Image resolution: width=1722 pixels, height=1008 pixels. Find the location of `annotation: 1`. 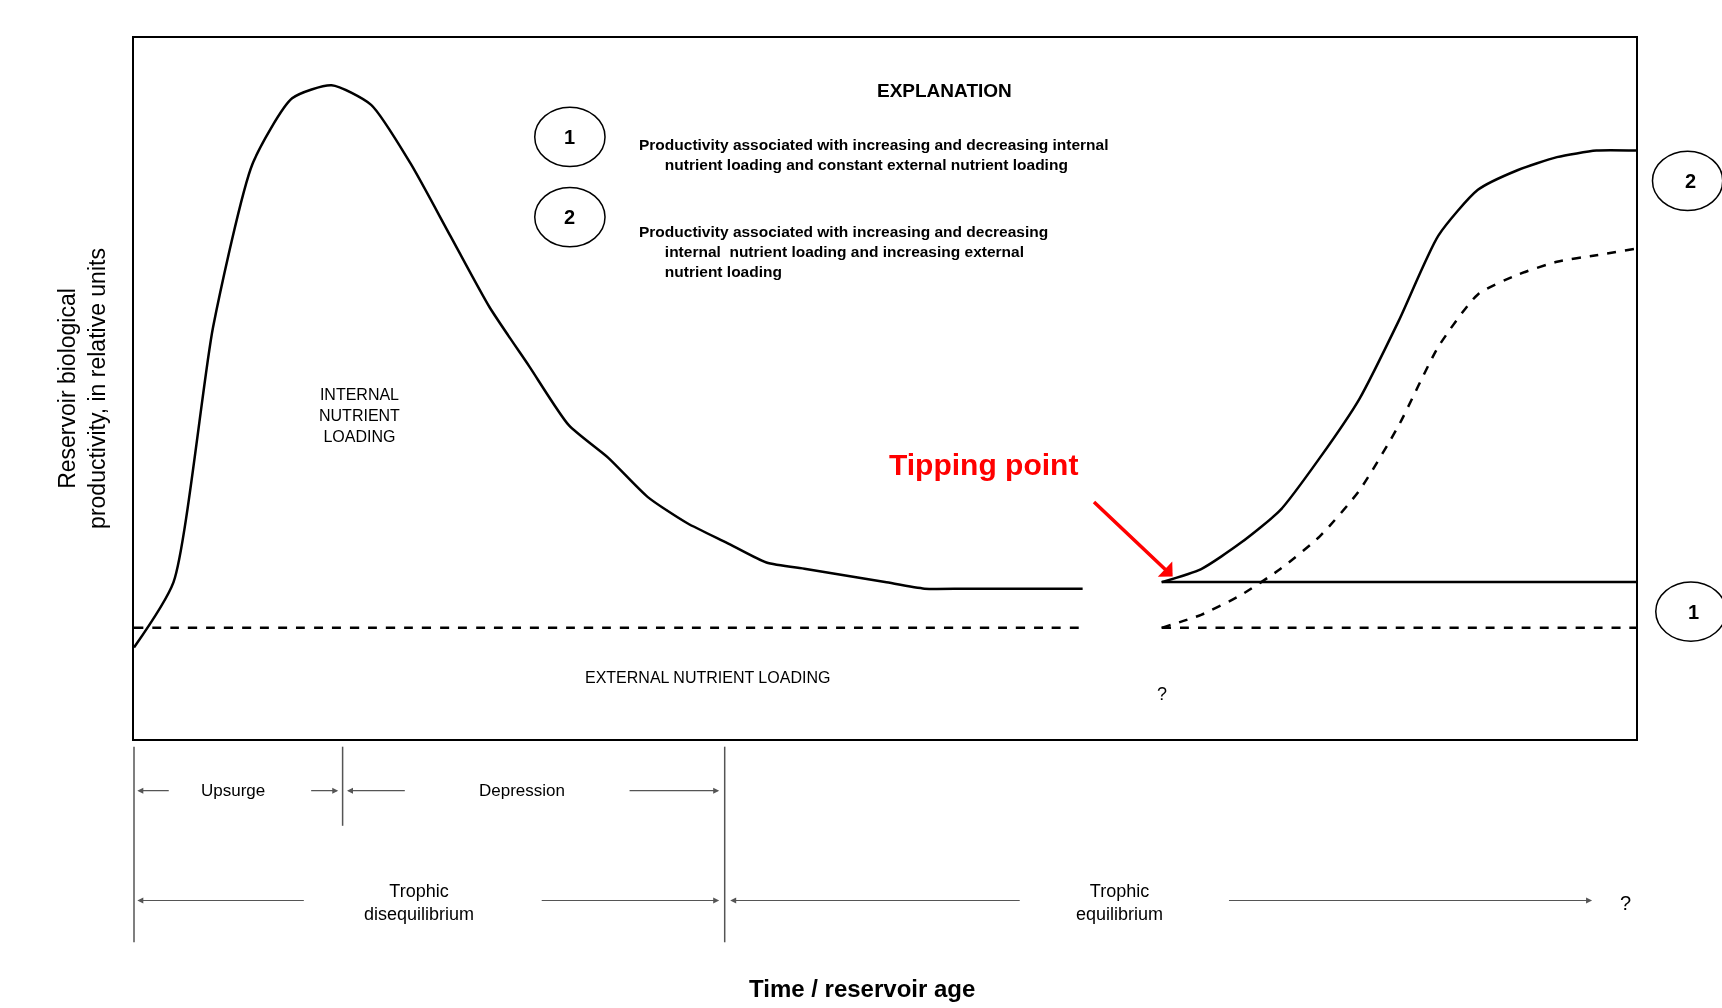

annotation: 1 is located at coordinates (570, 137).